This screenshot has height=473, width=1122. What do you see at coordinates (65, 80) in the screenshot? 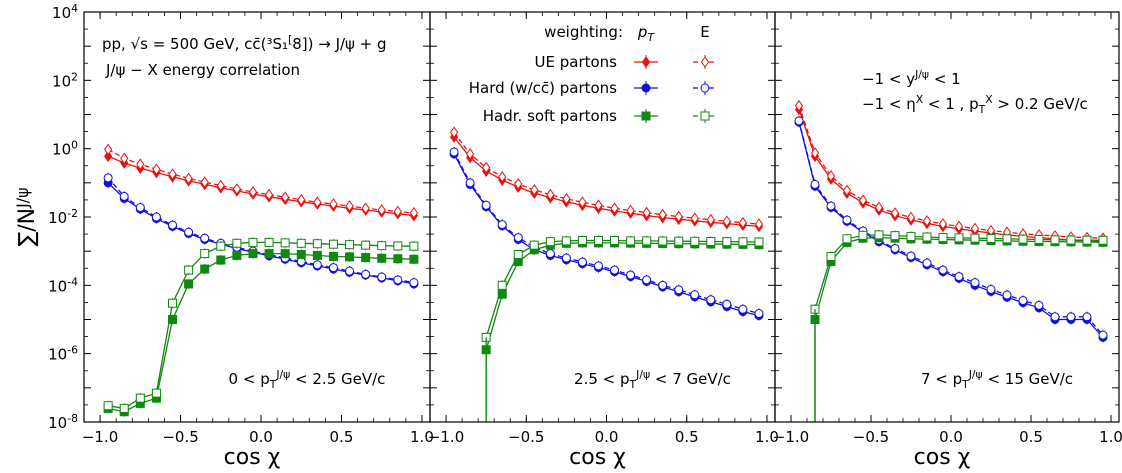
I see `y-tick-label: 102​` at bounding box center [65, 80].